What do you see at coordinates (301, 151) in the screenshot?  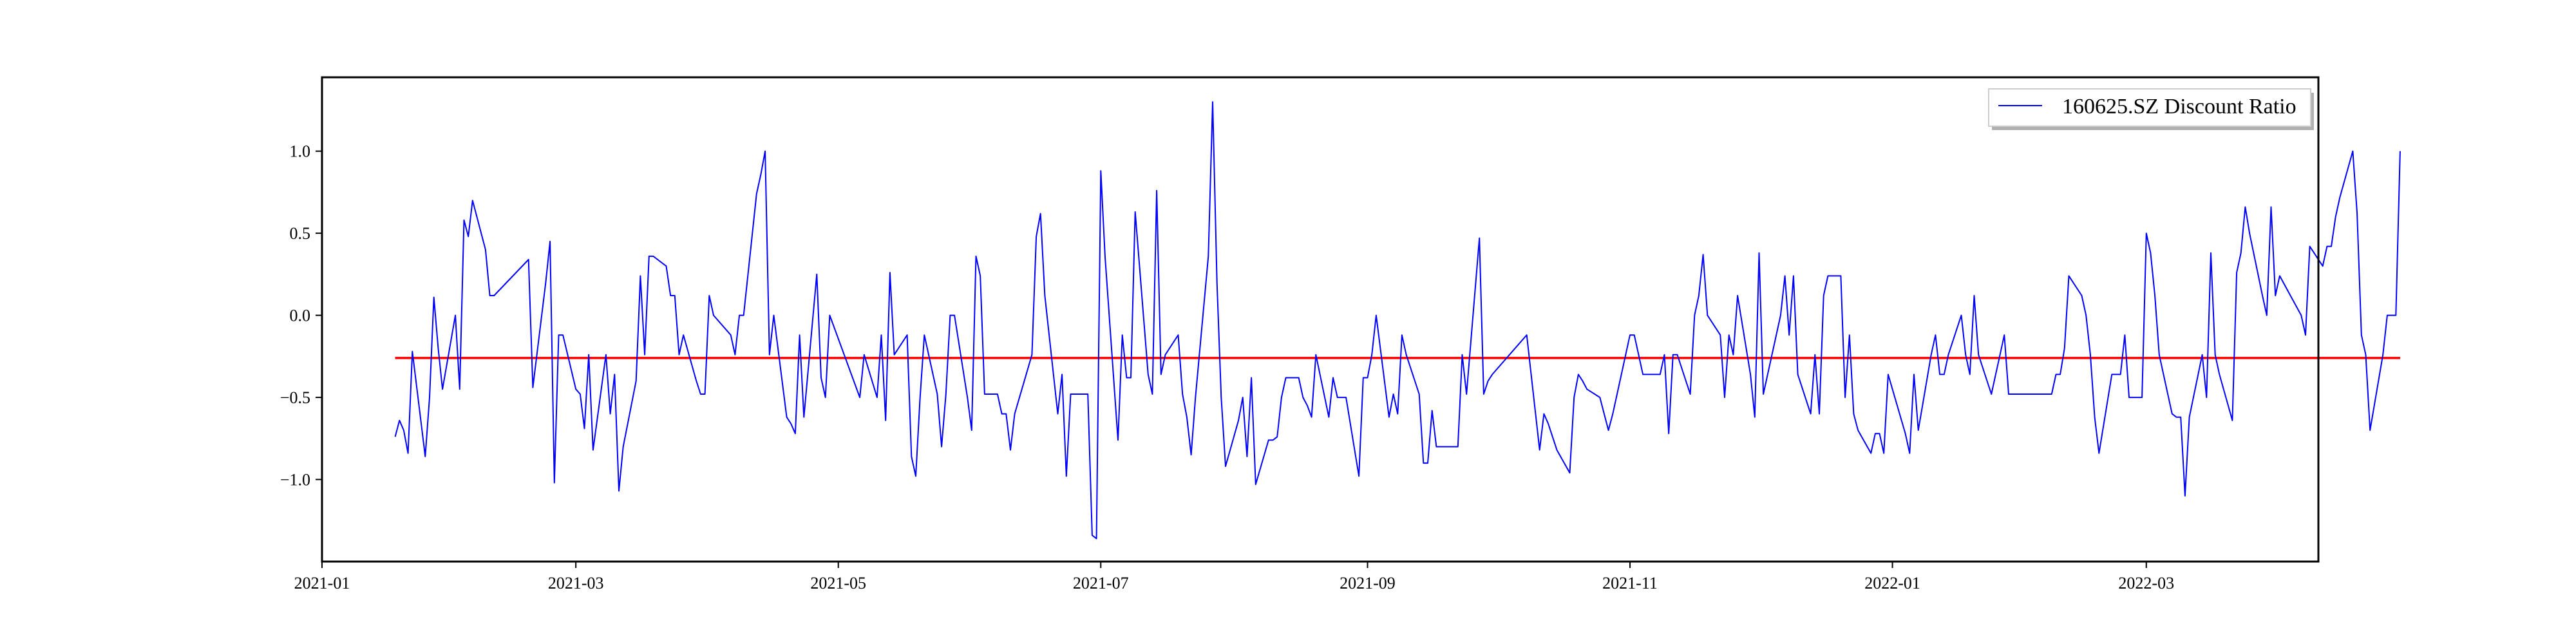 I see `y-tick-label: 1.0` at bounding box center [301, 151].